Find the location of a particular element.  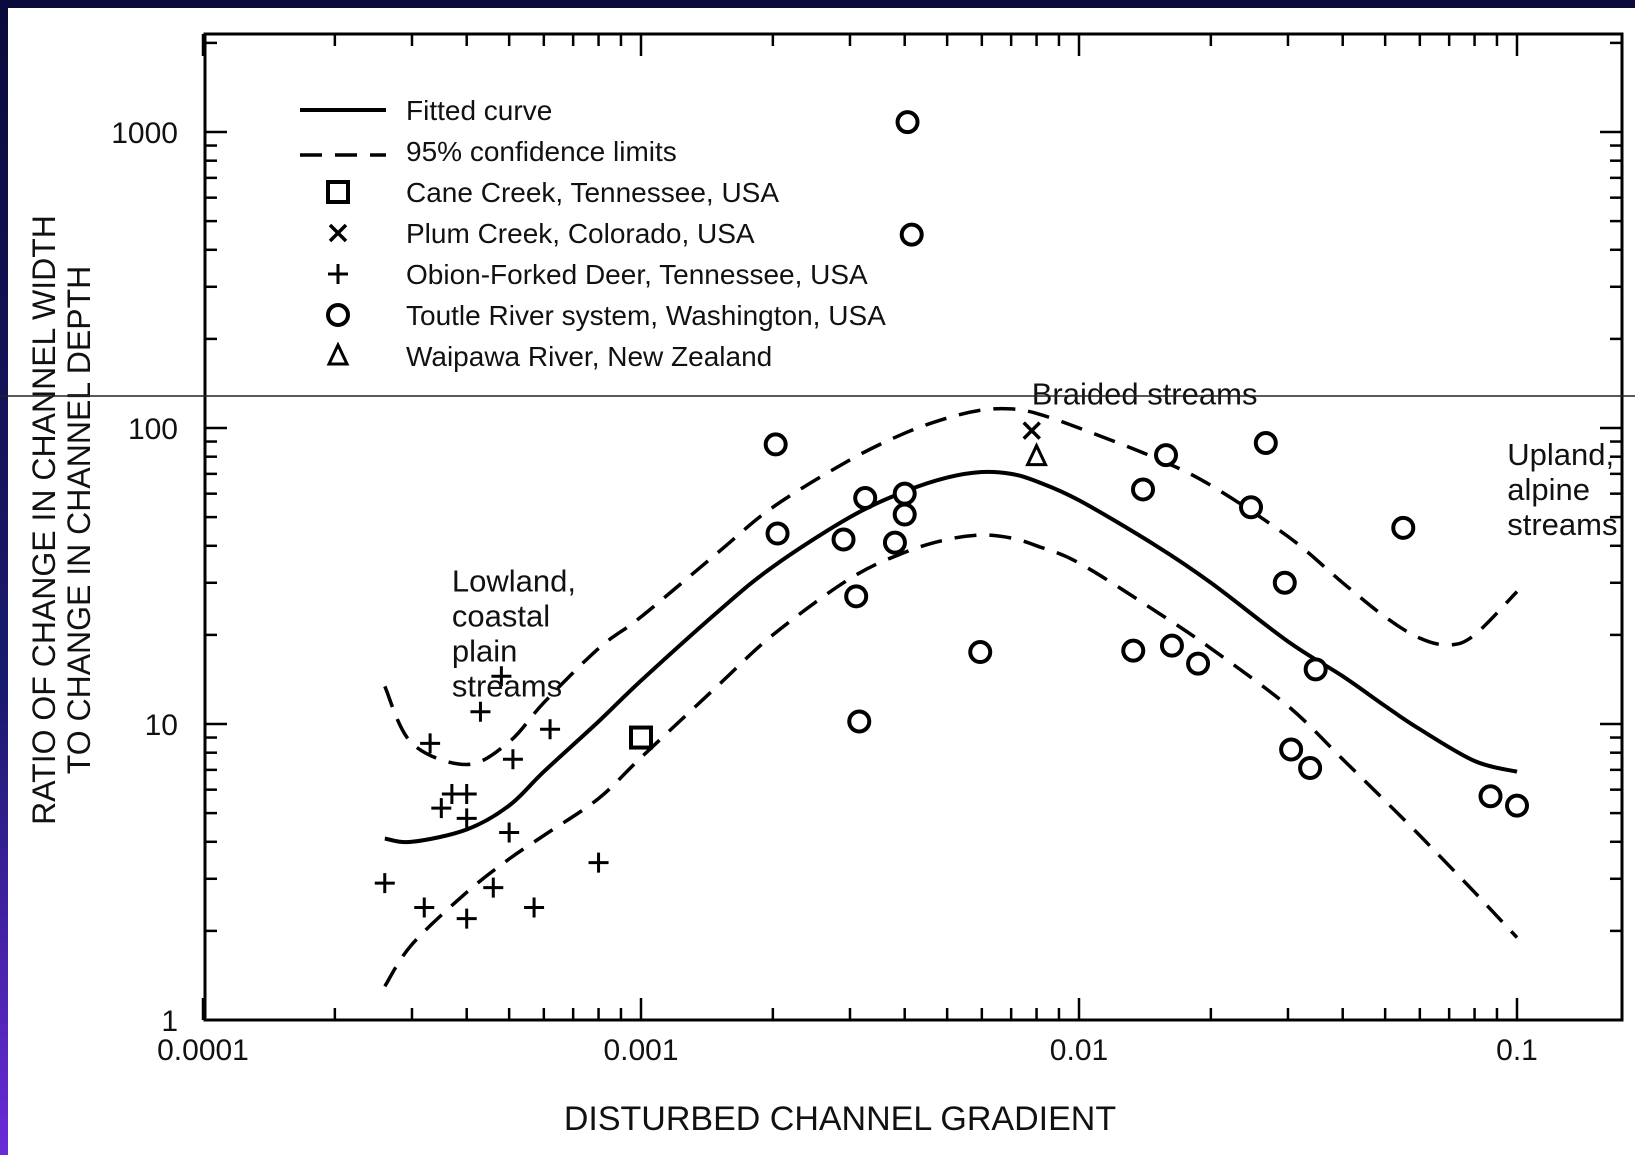

x-tick-label: 0.01 is located at coordinates (1079, 1050).